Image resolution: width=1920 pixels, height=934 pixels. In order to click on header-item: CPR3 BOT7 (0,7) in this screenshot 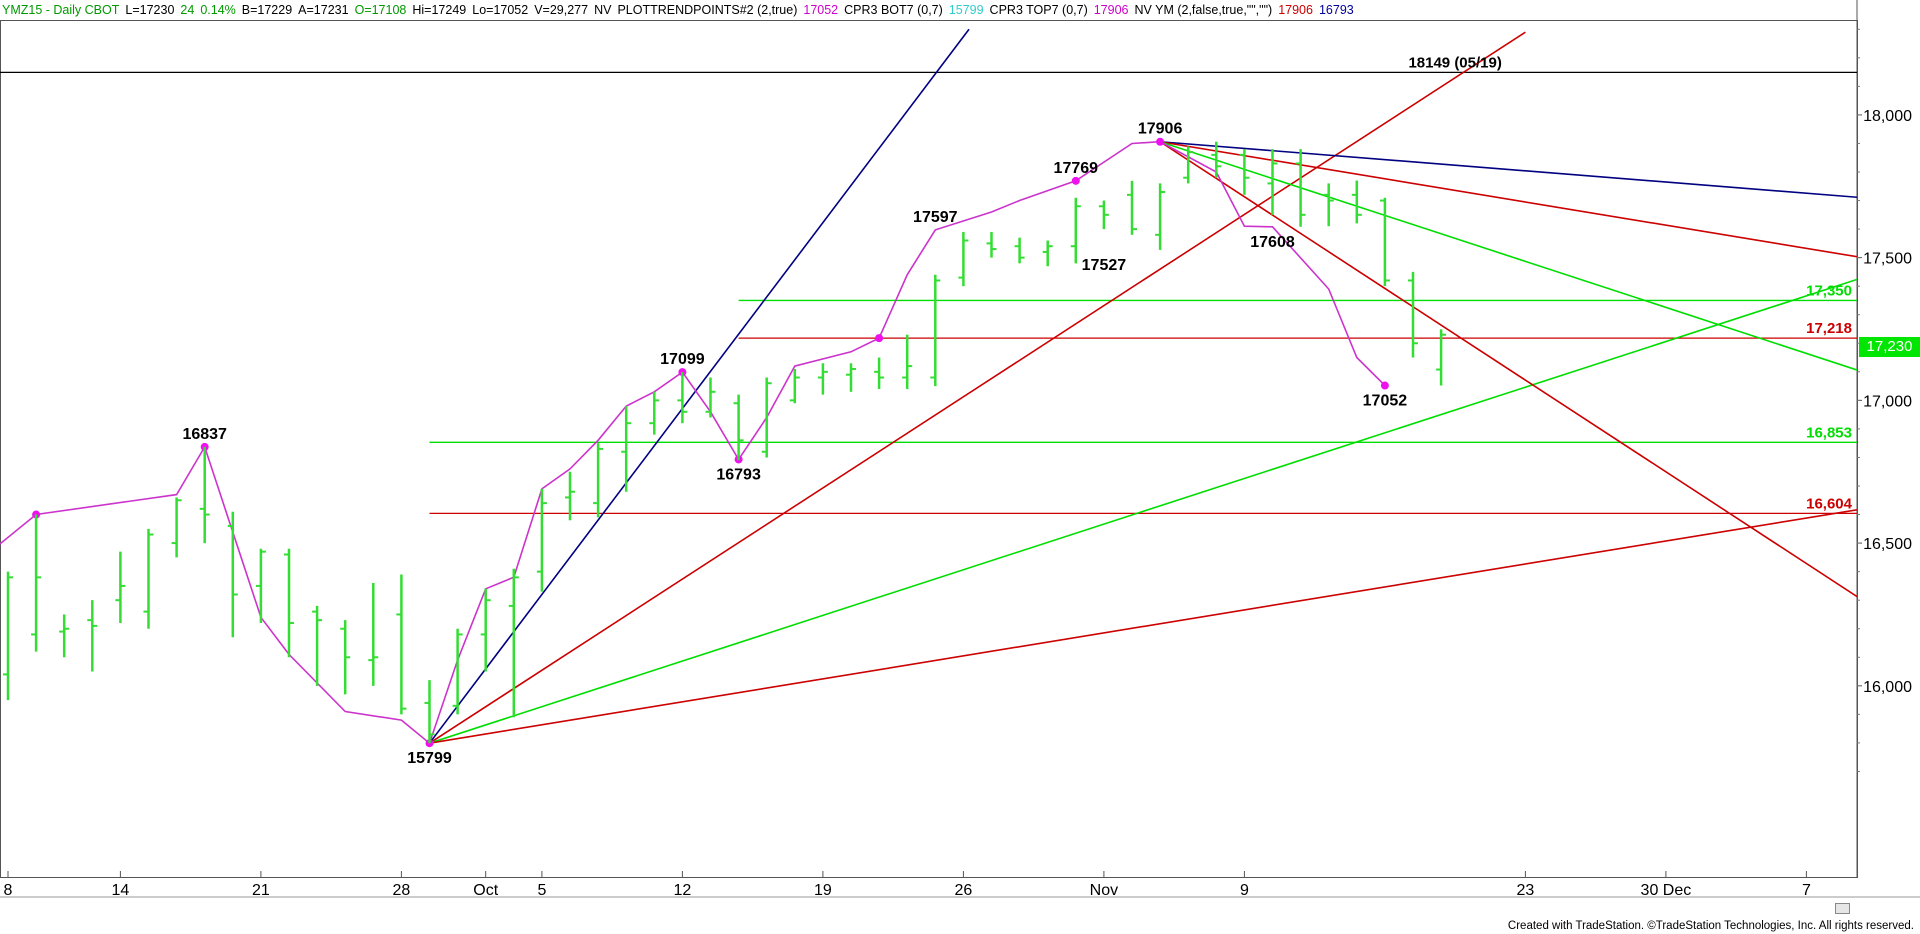, I will do `click(893, 10)`.